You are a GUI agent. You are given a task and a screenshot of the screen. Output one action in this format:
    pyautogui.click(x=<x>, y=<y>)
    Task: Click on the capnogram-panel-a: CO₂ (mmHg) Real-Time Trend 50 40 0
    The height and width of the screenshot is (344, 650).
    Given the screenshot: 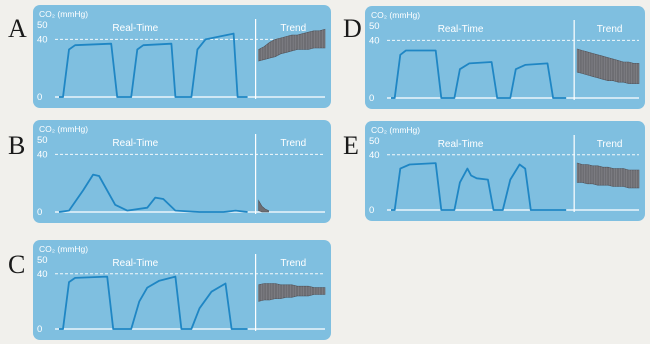 What is the action you would take?
    pyautogui.click(x=182, y=56)
    